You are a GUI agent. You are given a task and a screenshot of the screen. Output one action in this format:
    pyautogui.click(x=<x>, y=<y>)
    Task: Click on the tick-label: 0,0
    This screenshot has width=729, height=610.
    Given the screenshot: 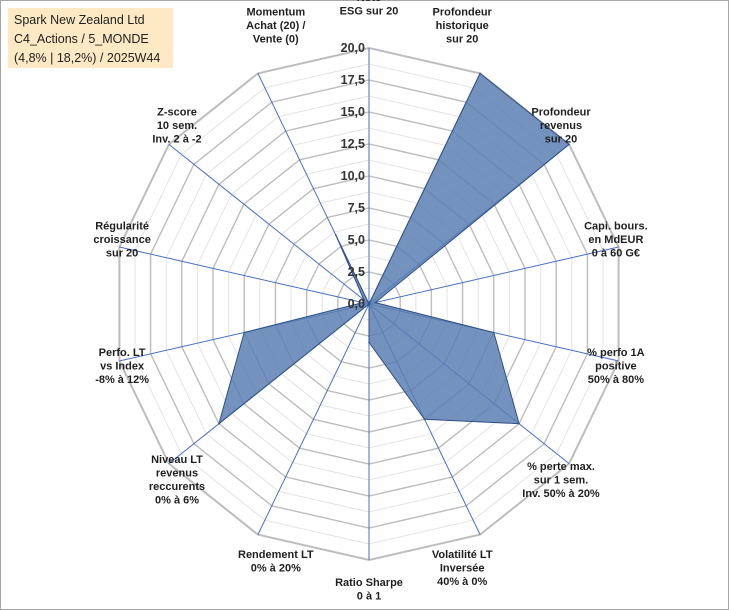 What is the action you would take?
    pyautogui.click(x=356, y=304)
    